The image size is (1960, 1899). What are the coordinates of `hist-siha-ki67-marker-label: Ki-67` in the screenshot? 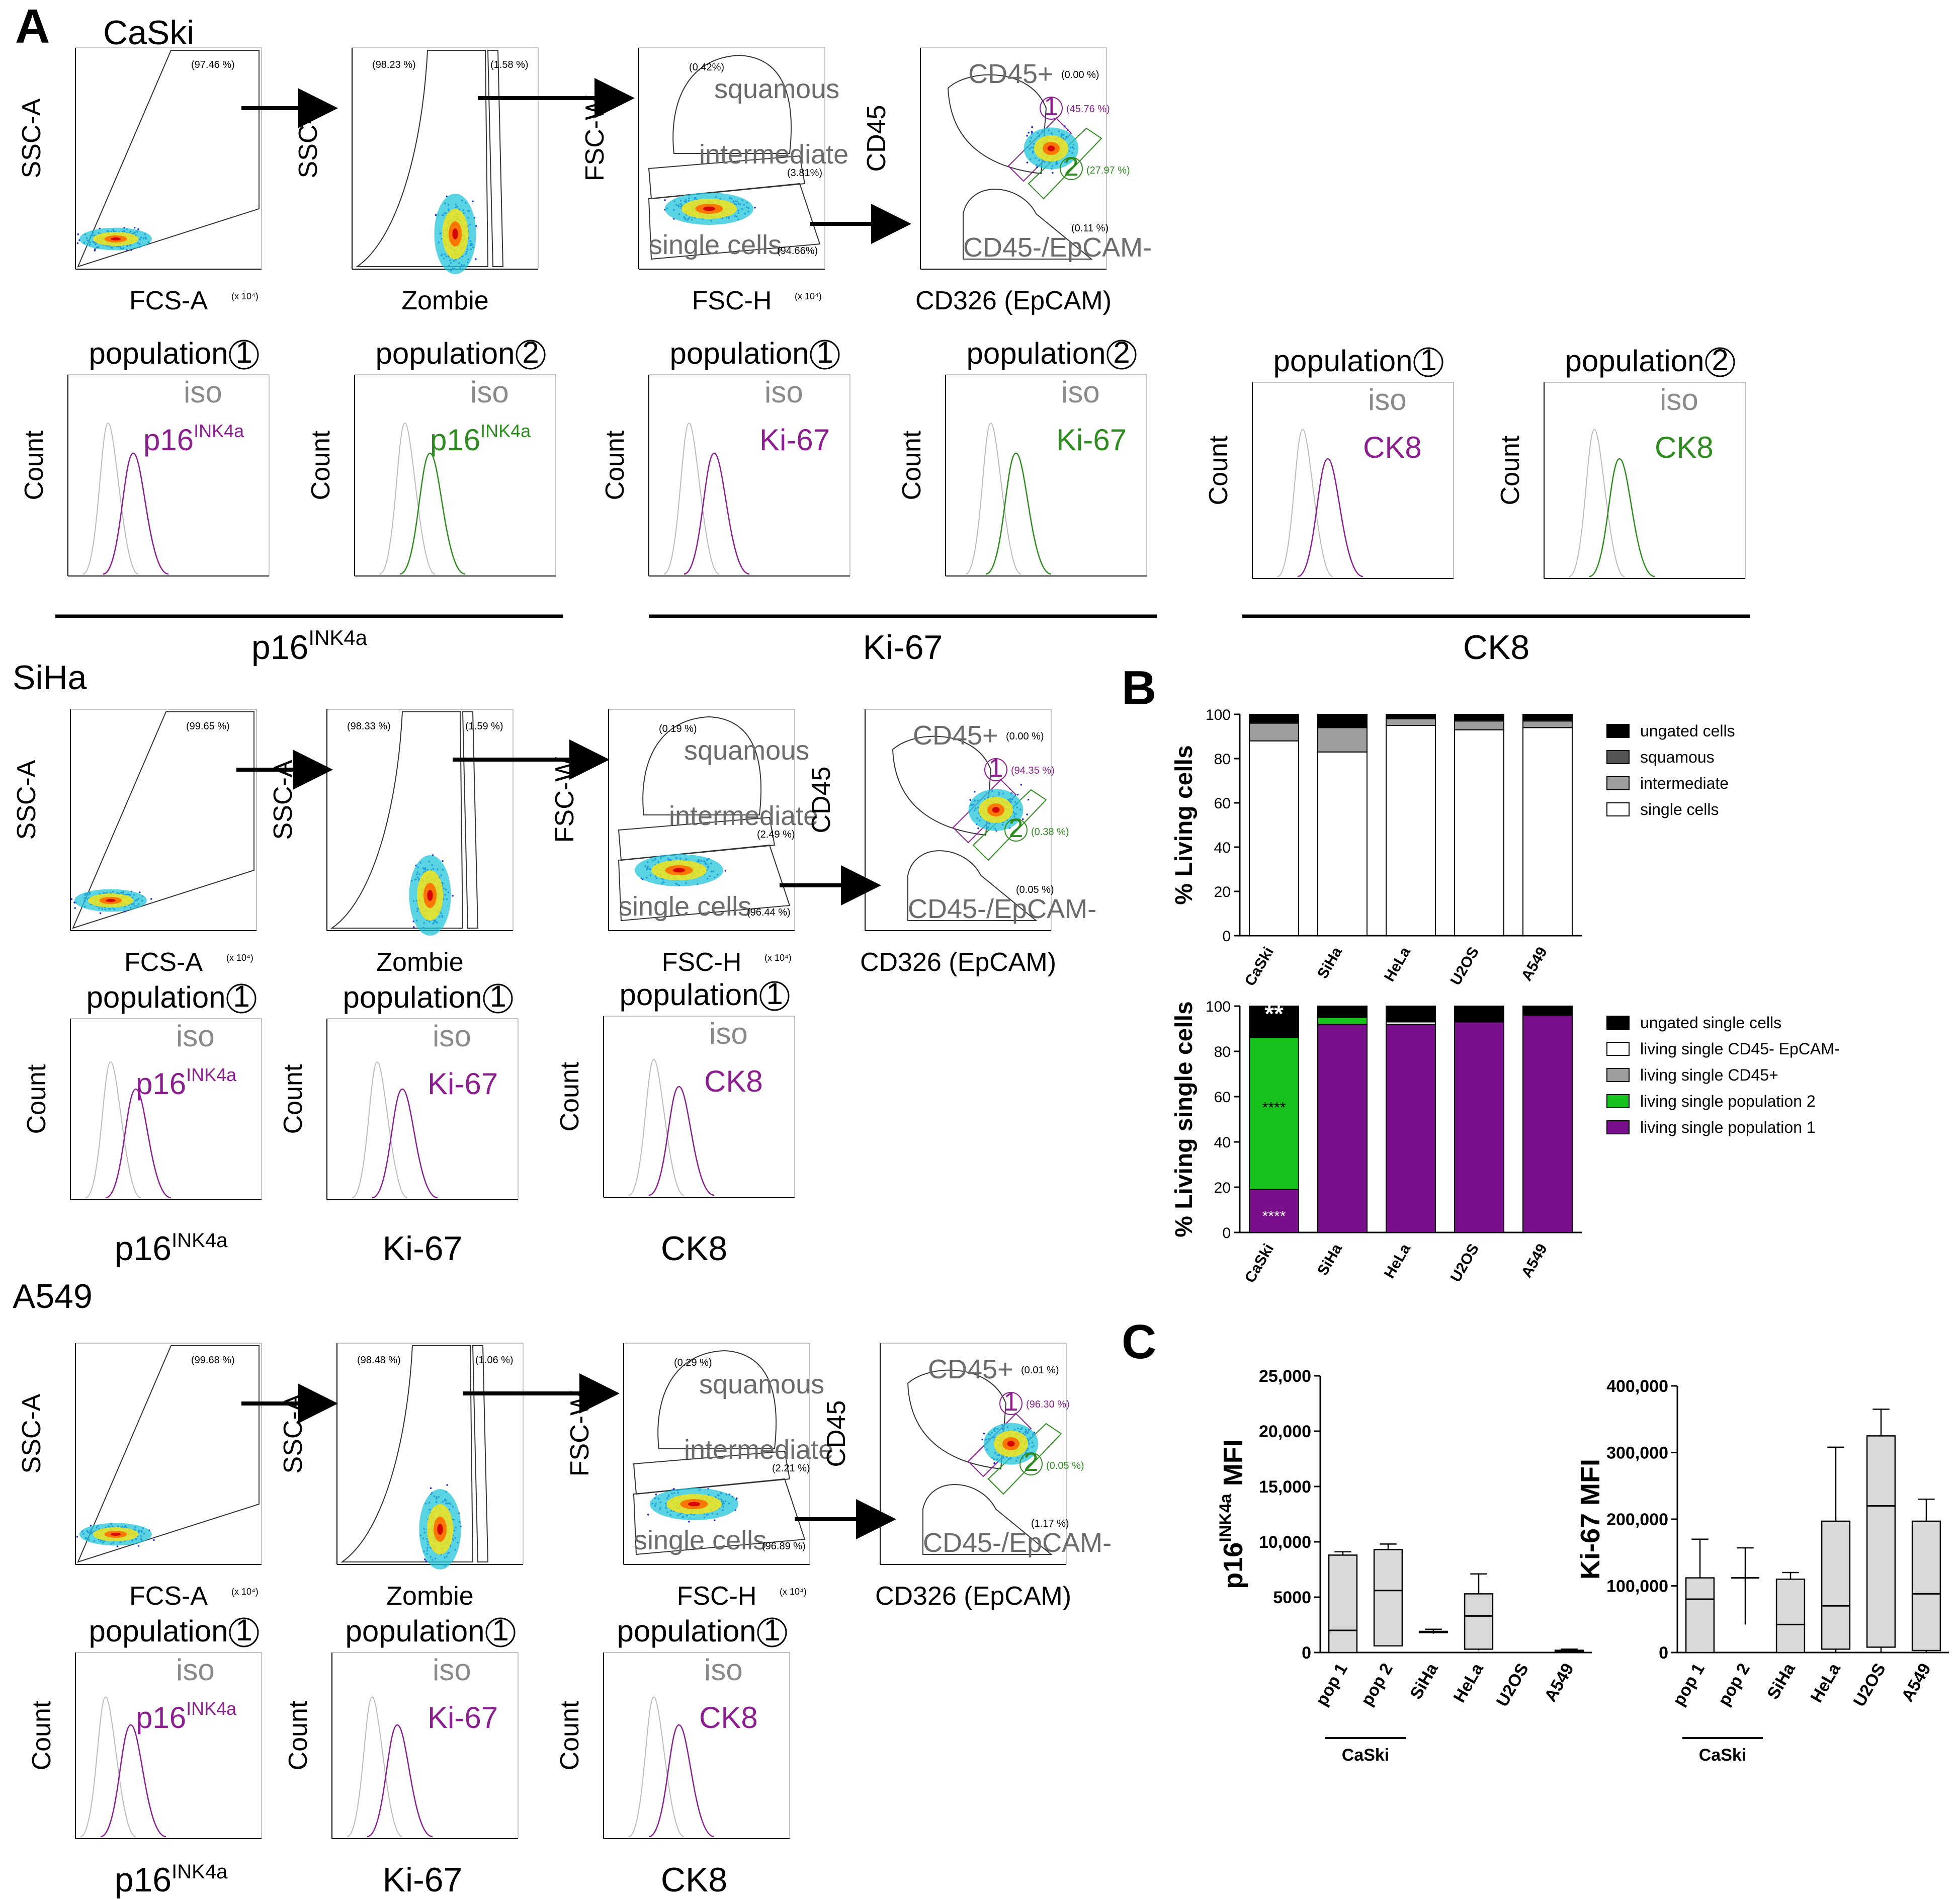 It's located at (463, 1084).